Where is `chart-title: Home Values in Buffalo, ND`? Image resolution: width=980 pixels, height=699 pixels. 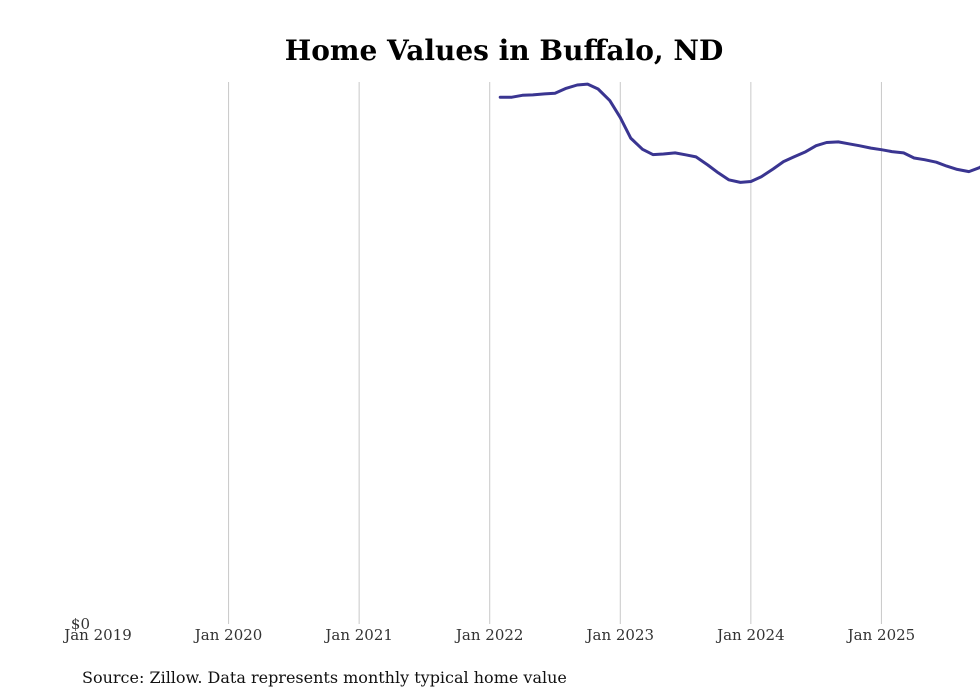
chart-title: Home Values in Buffalo, ND is located at coordinates (504, 50).